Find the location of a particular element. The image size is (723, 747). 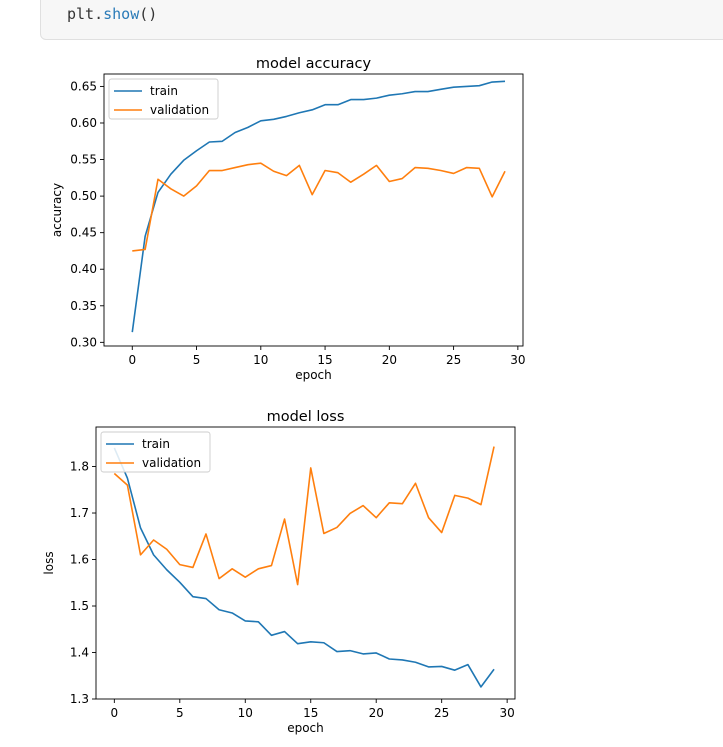

y-tick-label: 0.35 is located at coordinates (83, 306).